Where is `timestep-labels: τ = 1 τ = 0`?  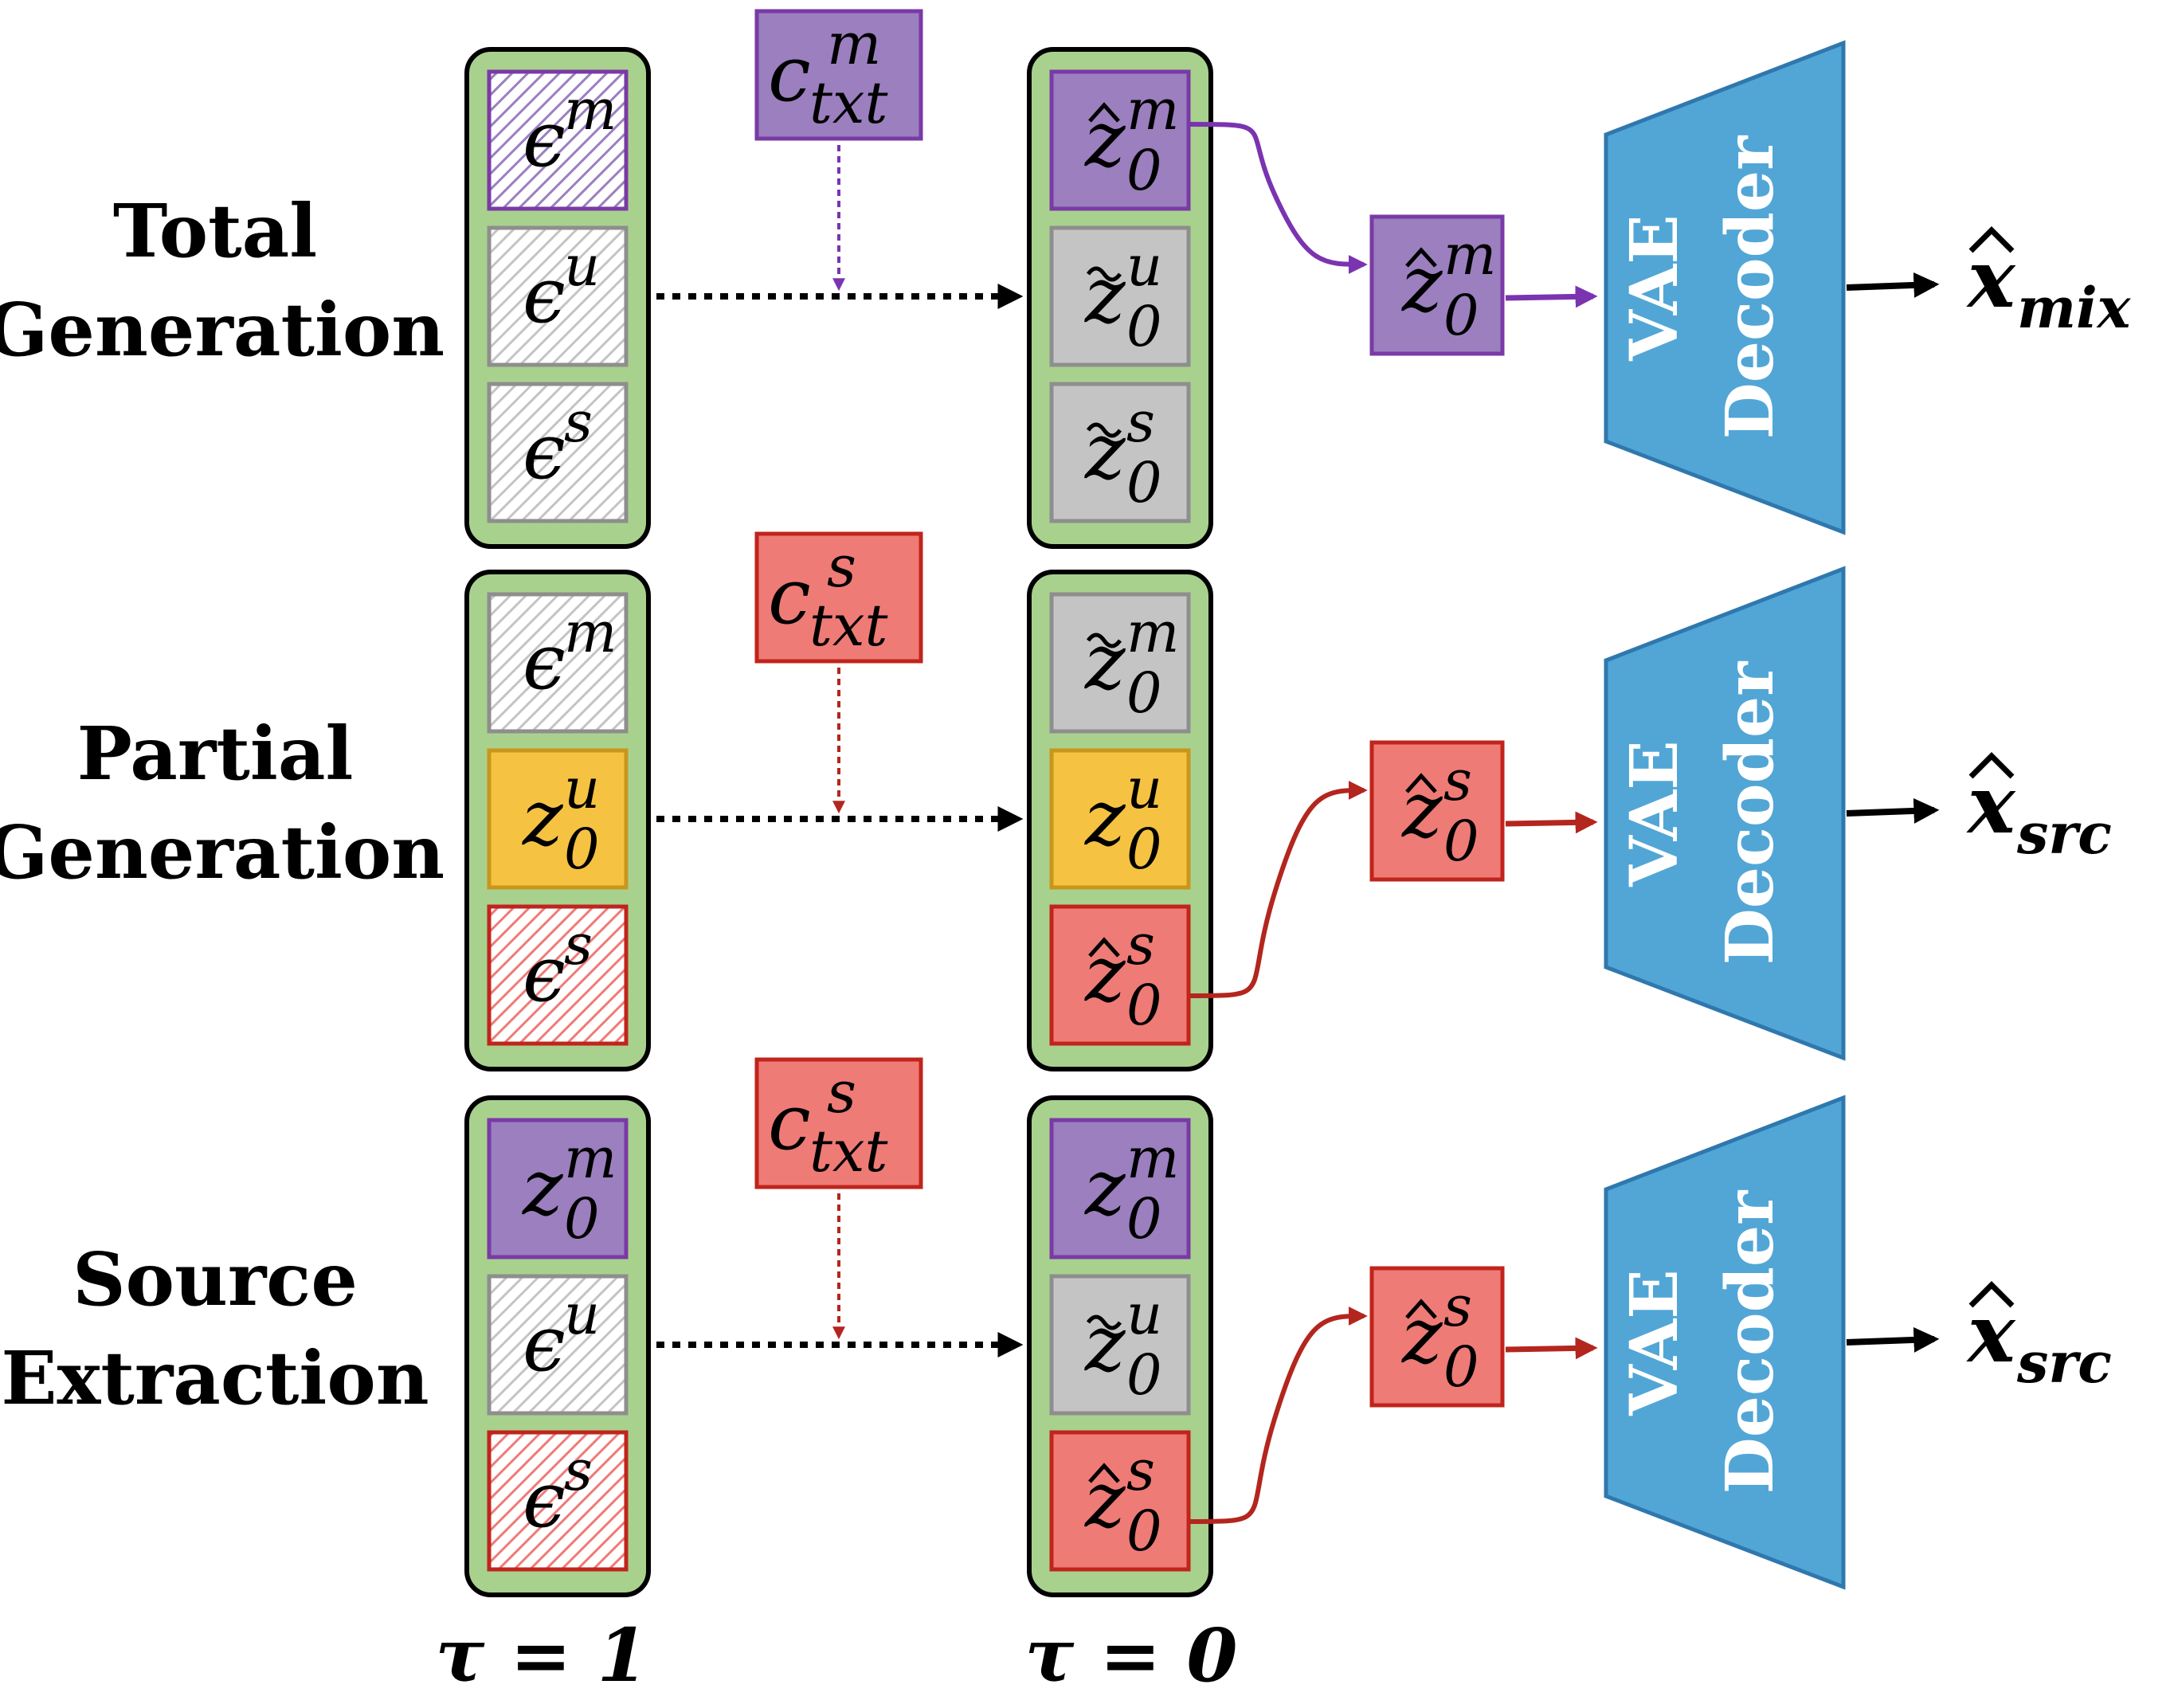
timestep-labels: τ = 1 τ = 0 is located at coordinates (836, 1655).